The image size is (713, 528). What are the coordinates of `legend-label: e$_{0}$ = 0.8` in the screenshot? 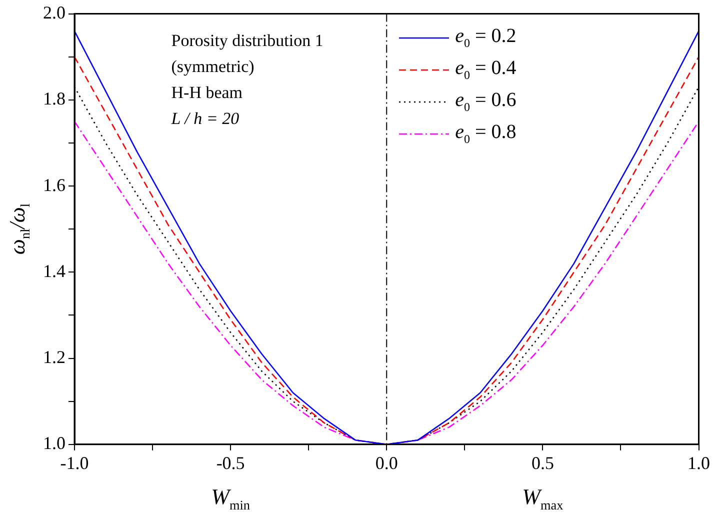 It's located at (485, 133).